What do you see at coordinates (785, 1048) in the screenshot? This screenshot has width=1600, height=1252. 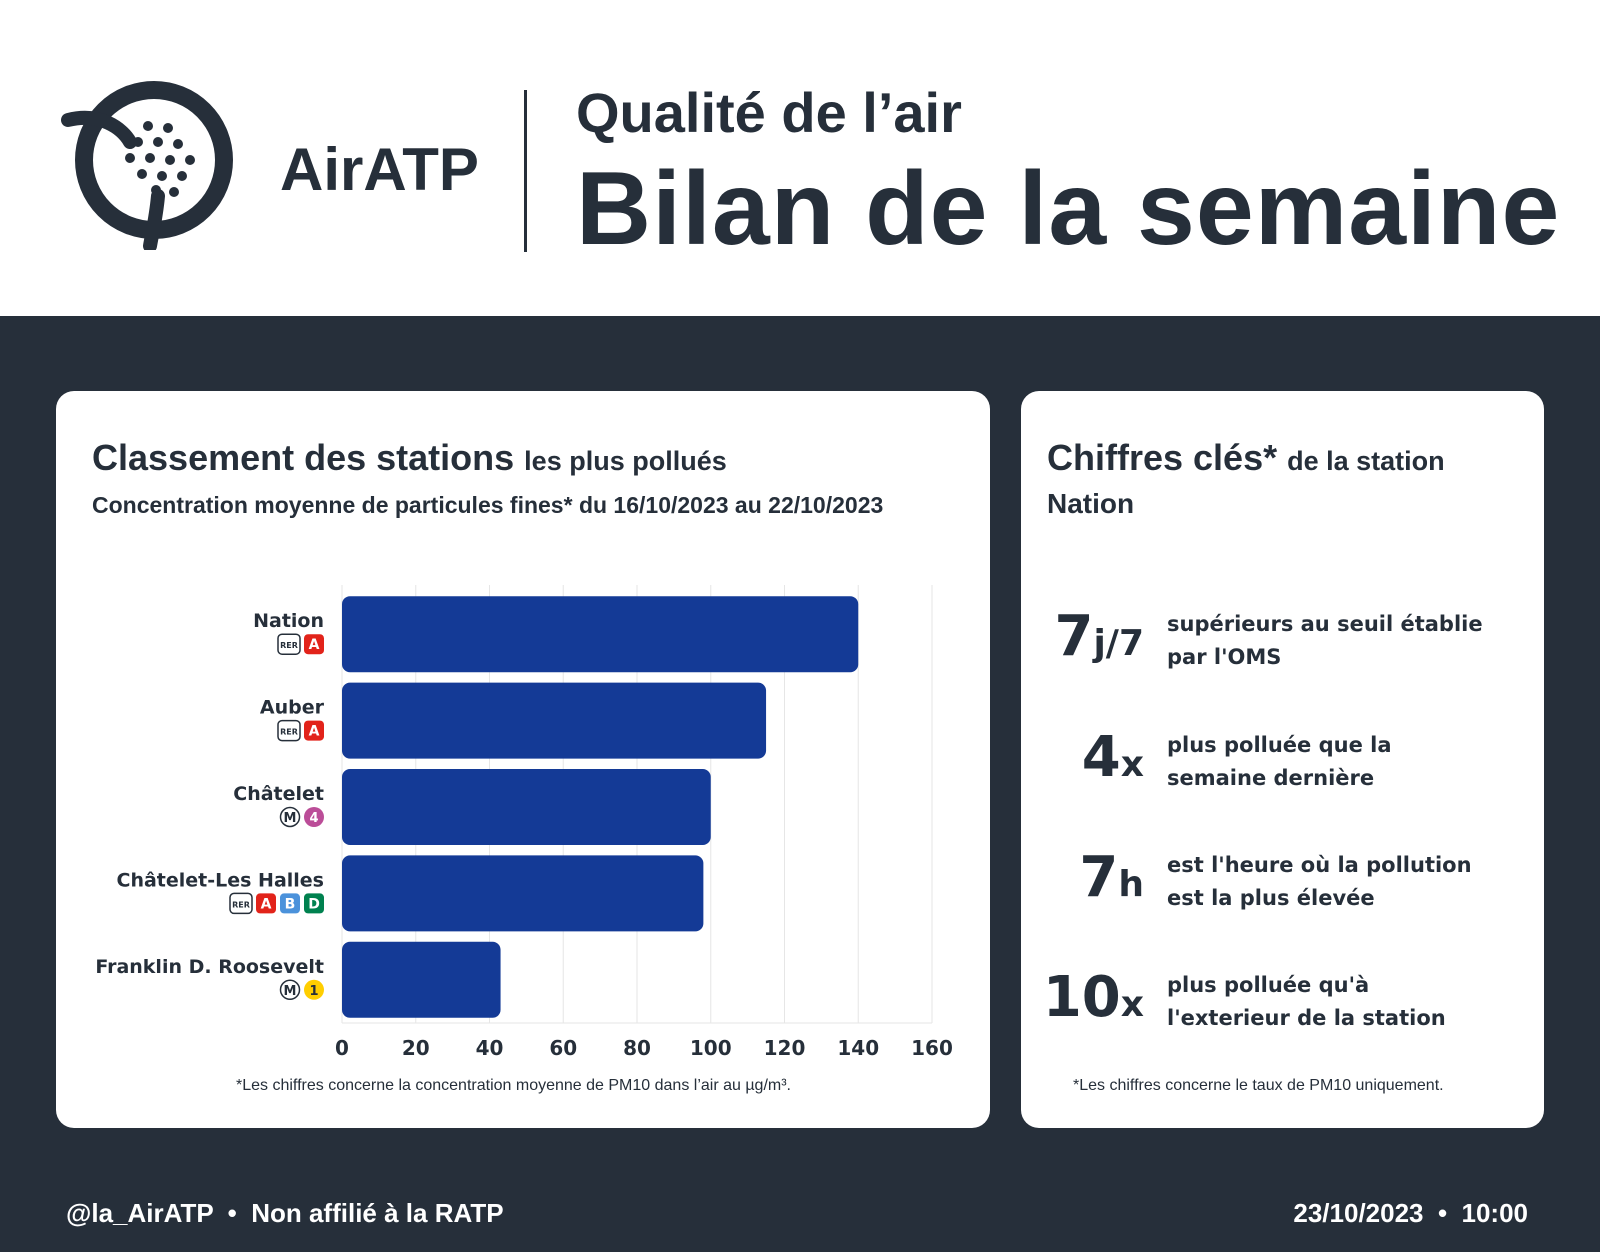 I see `x-tick-label: 120` at bounding box center [785, 1048].